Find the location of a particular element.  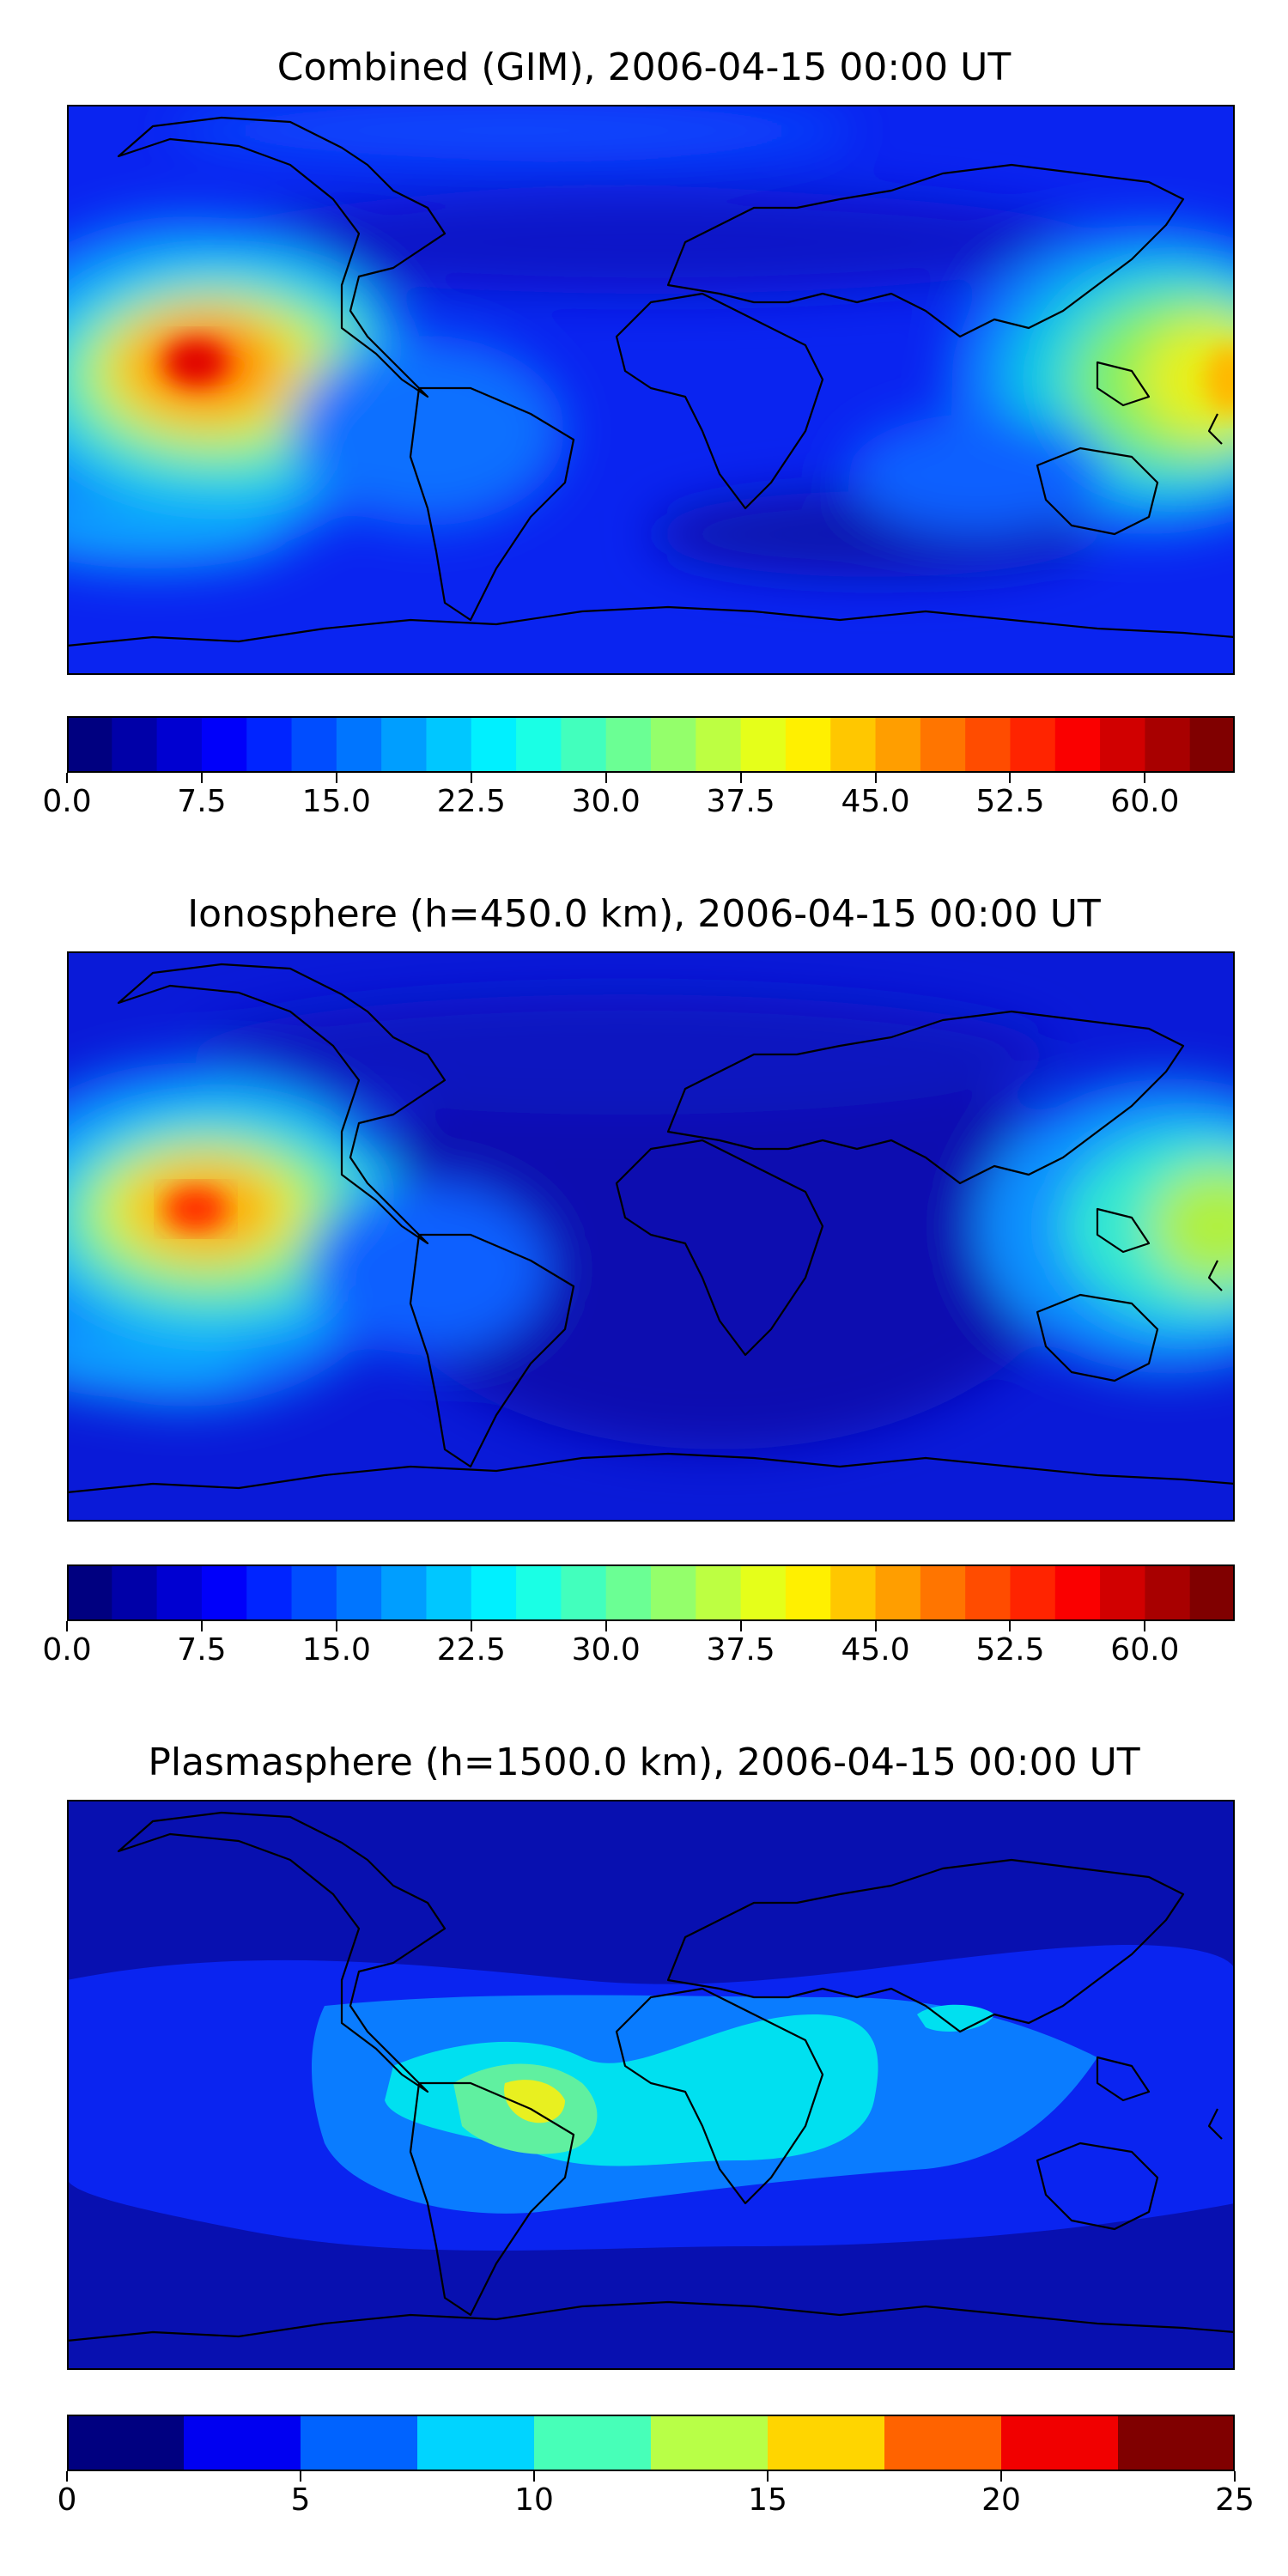

contour-bands is located at coordinates (651, 2098).